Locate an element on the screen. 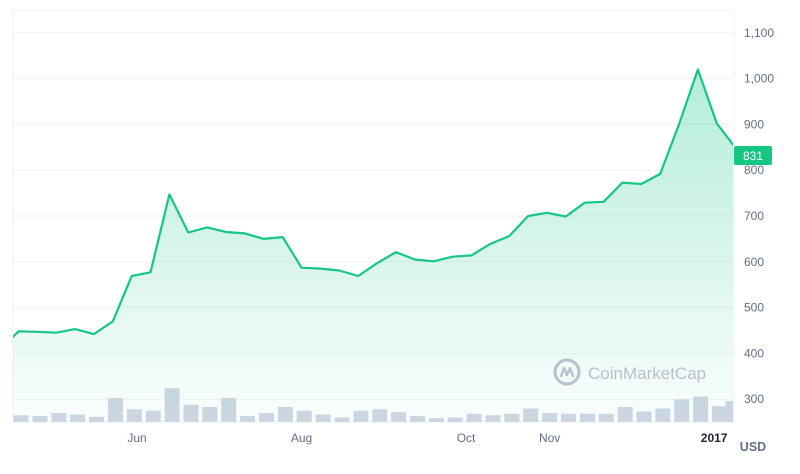  y-tick-label: 800 is located at coordinates (754, 170).